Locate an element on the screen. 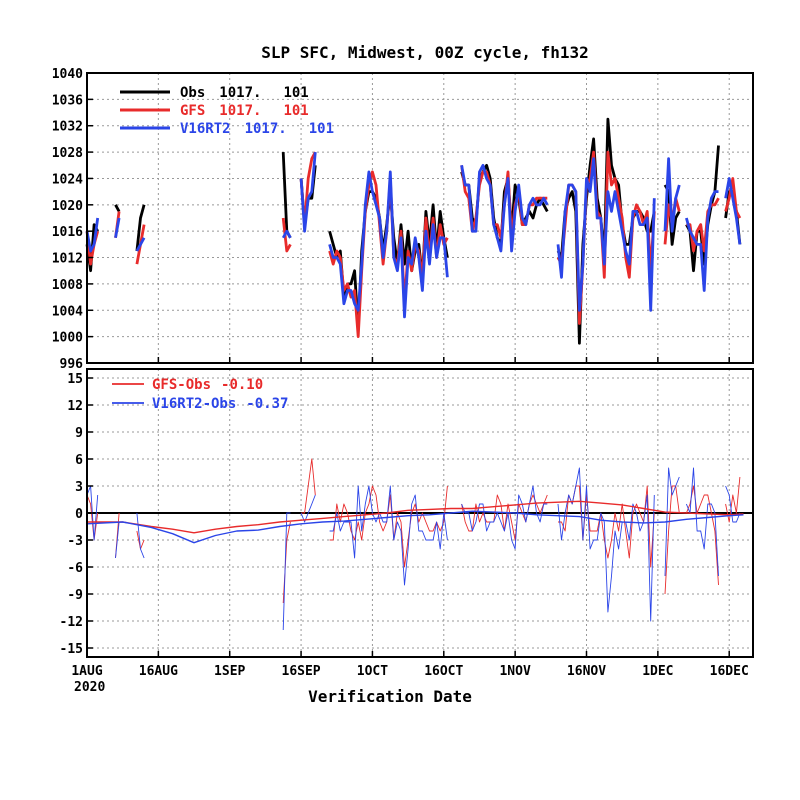 The height and width of the screenshot is (800, 800). x-tick-label: 1DEC is located at coordinates (657, 671).